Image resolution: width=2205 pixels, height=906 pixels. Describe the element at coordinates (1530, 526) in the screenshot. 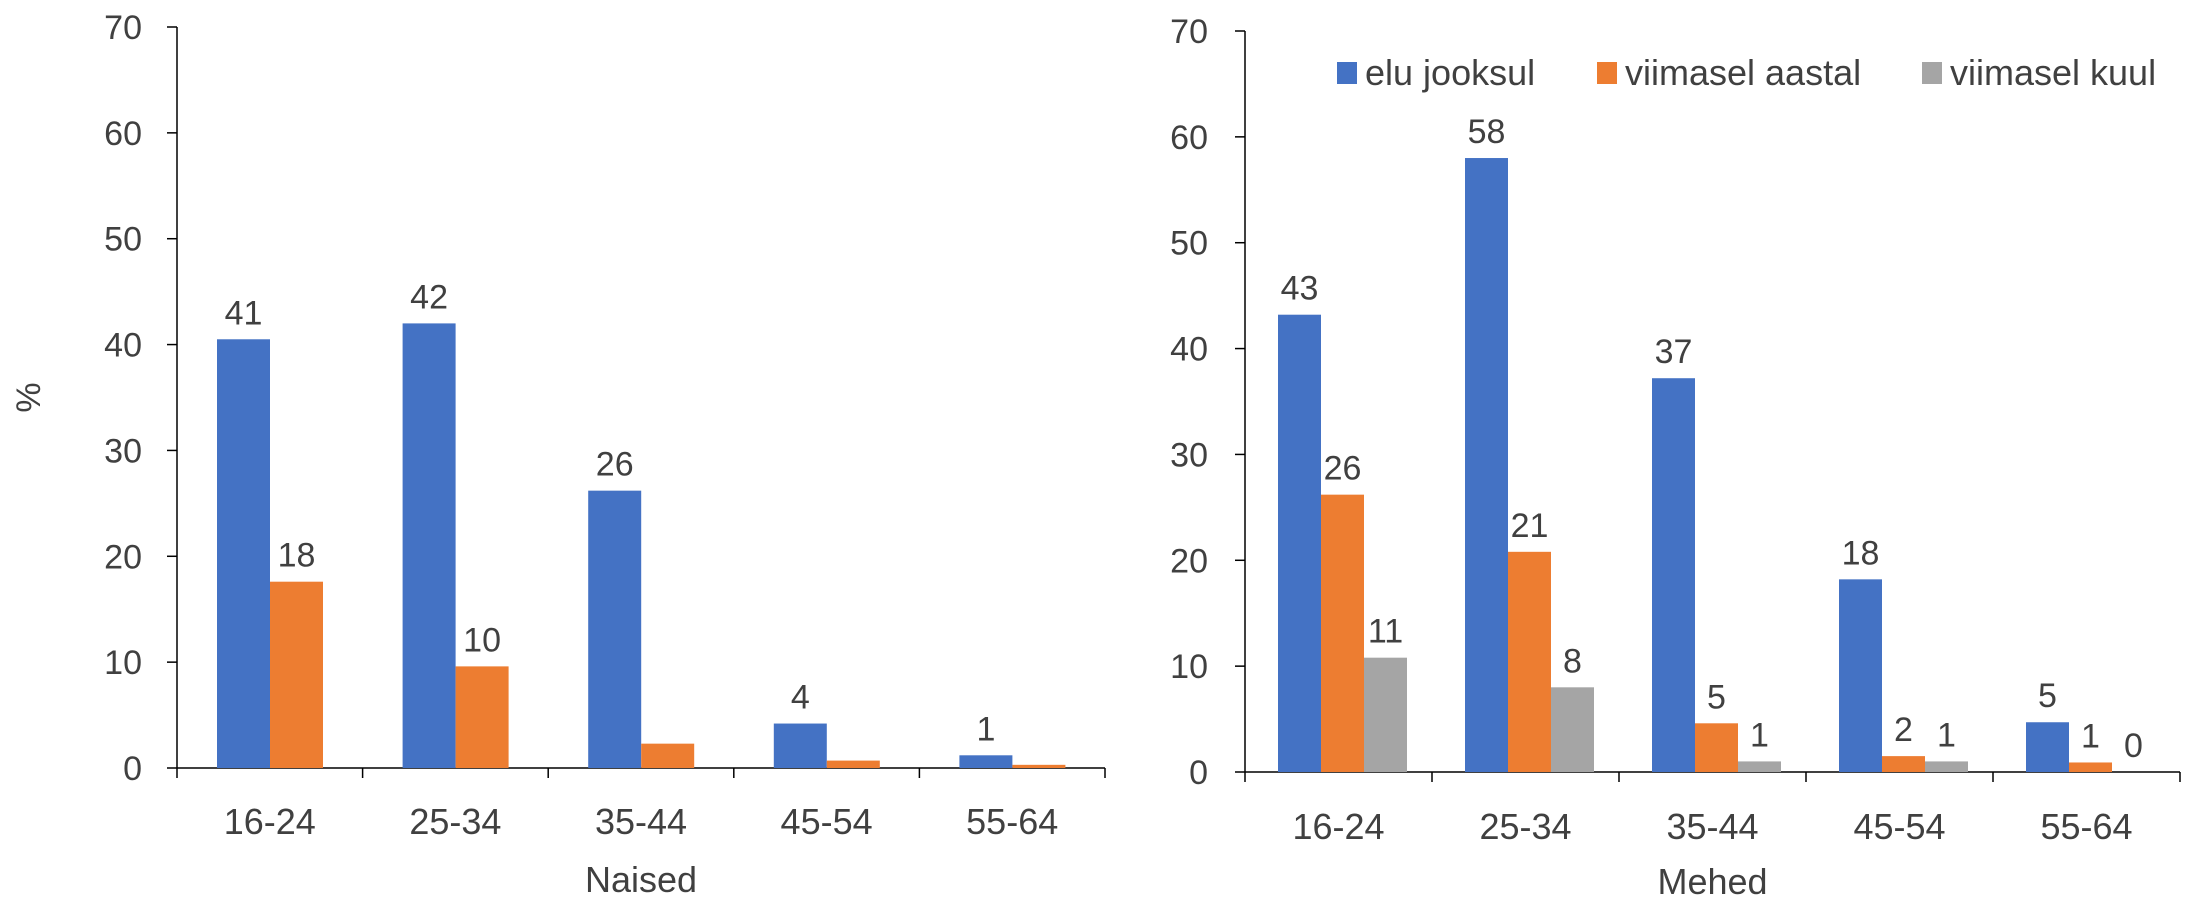

I see `mehed-data-label: 21` at that location.